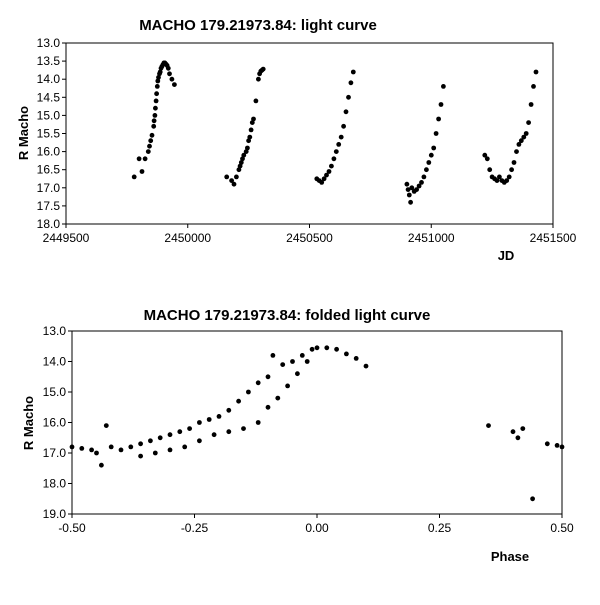  Describe the element at coordinates (562, 528) in the screenshot. I see `x-tick-label: 0.50` at that location.